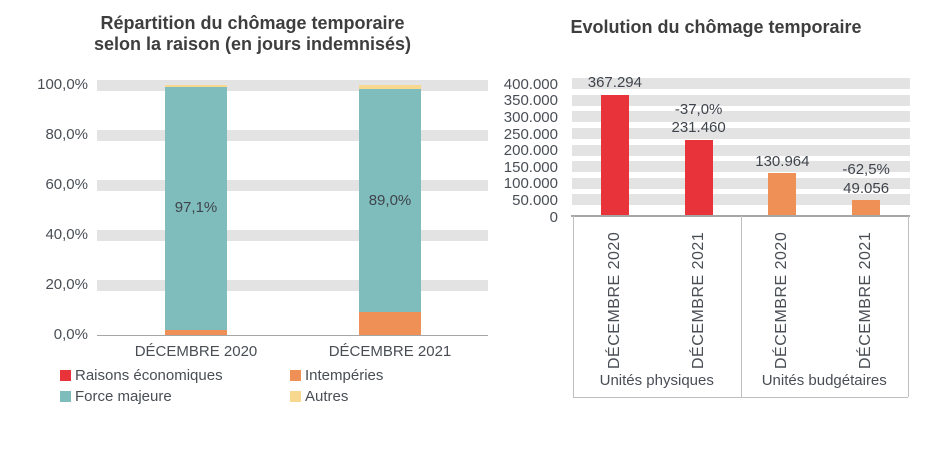 This screenshot has height=458, width=945. I want to click on bar-d-cembre-2021-budgetaires, so click(866, 208).